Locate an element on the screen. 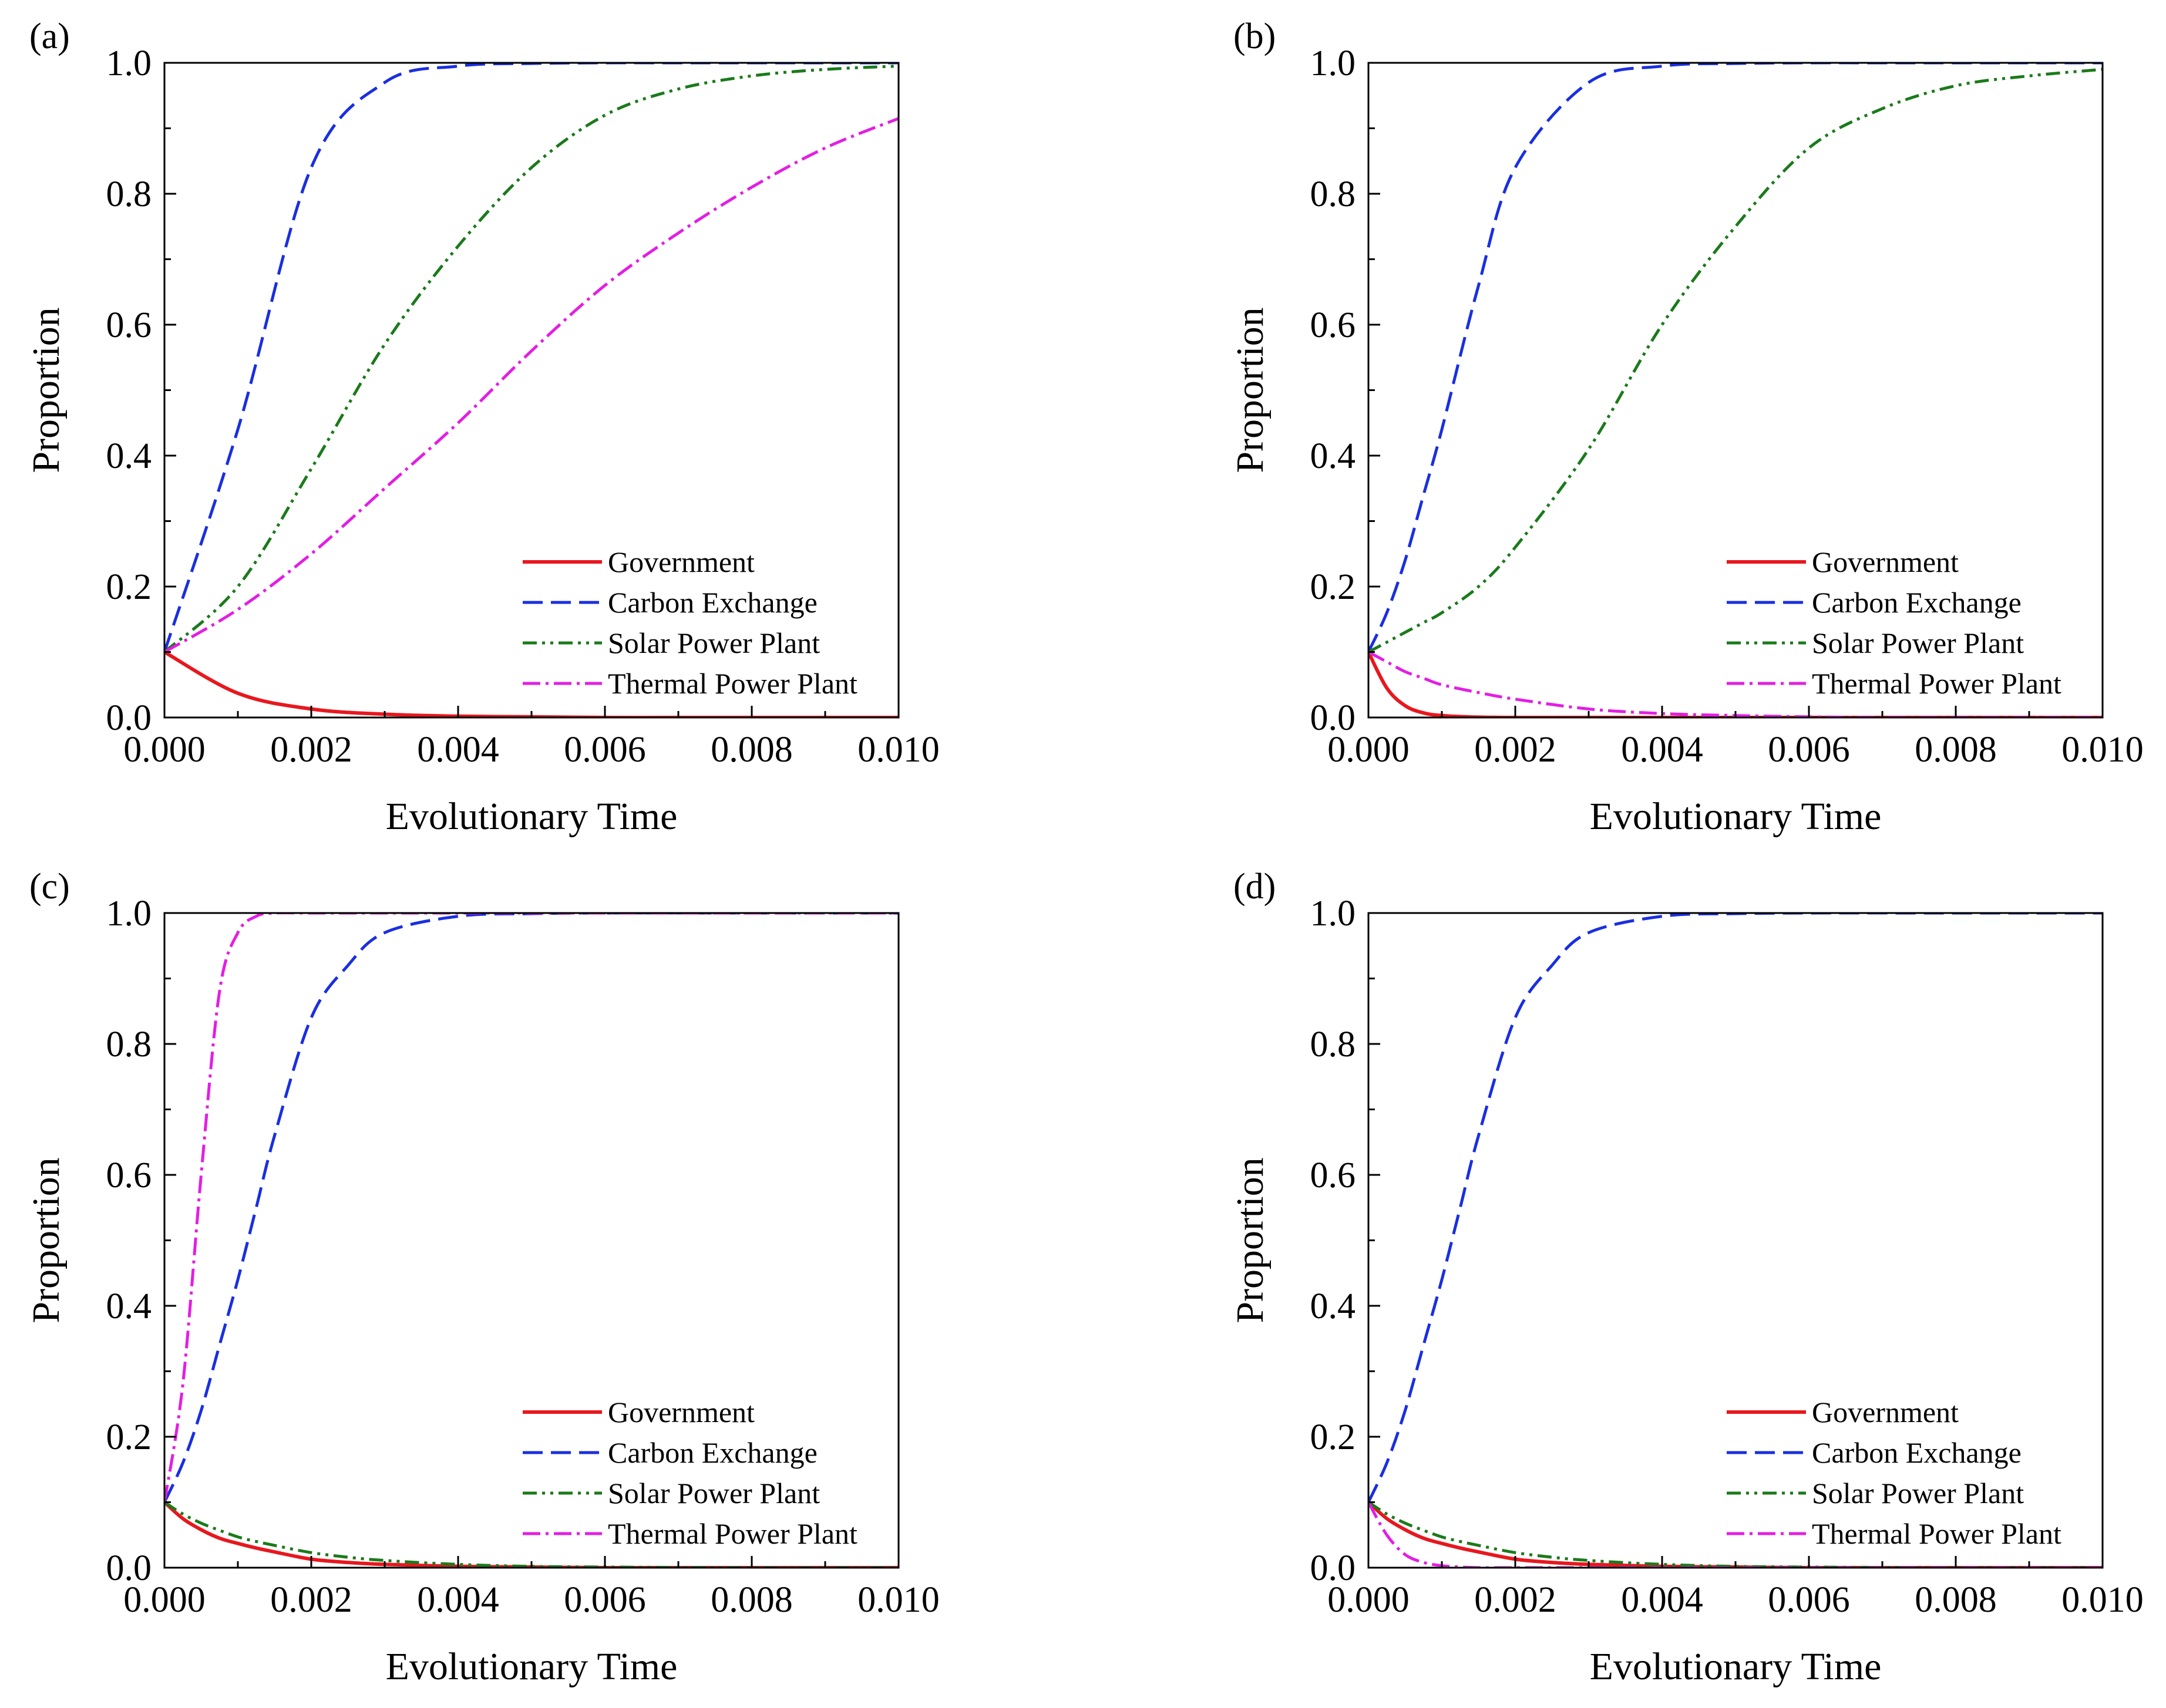 The height and width of the screenshot is (1708, 2166). panel-label: (b) is located at coordinates (1254, 36).